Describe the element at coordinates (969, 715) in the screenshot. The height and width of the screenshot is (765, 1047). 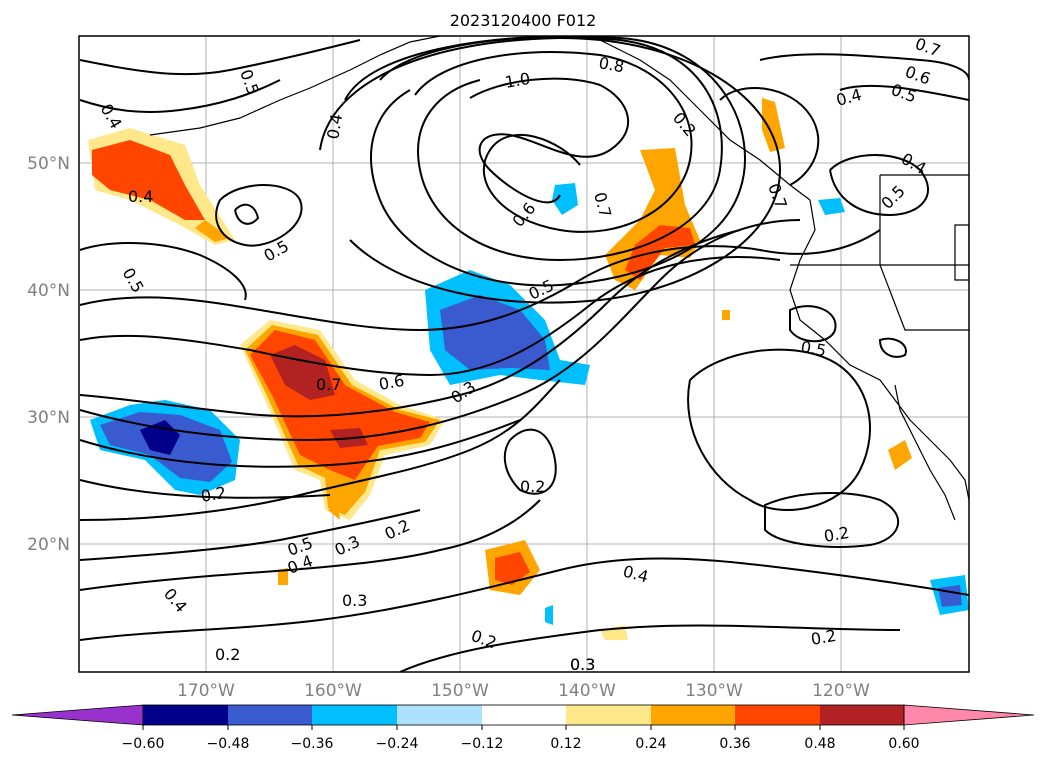
I see `colorbar-extend-max` at that location.